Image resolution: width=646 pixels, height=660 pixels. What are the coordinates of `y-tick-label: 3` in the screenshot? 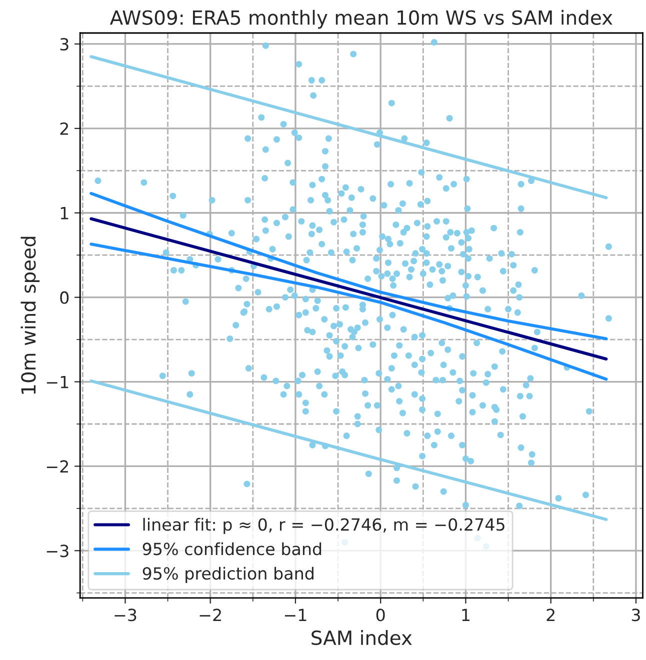 It's located at (64, 44).